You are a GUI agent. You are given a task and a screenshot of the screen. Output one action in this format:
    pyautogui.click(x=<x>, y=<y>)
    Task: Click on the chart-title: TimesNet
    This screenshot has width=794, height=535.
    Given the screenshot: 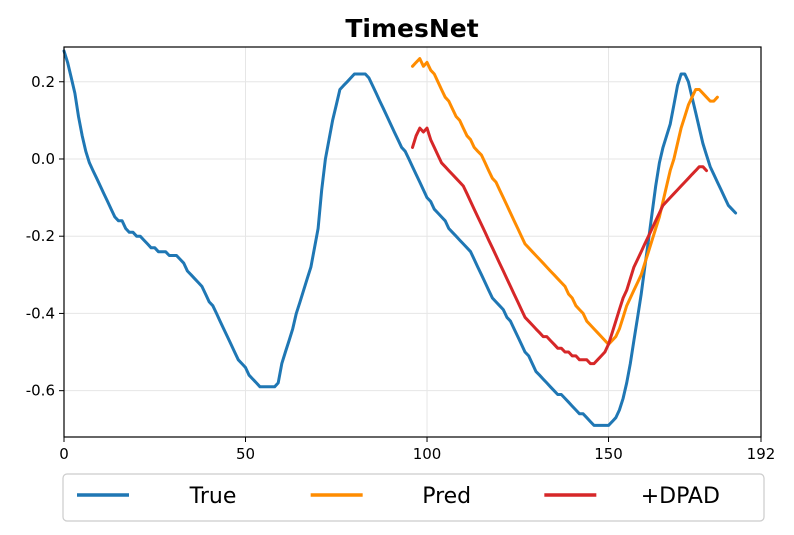 What is the action you would take?
    pyautogui.click(x=411, y=28)
    